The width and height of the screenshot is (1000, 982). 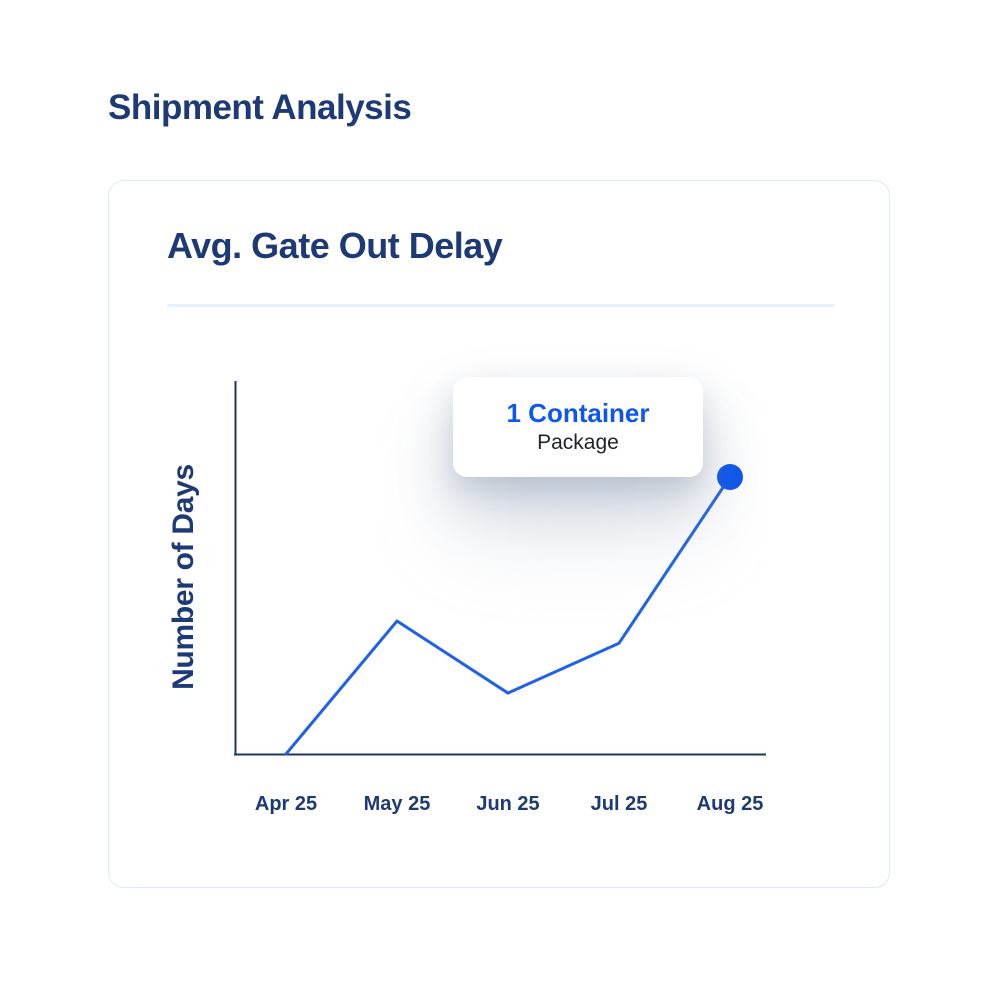 I want to click on tooltip-title: 1 Container, so click(x=578, y=413).